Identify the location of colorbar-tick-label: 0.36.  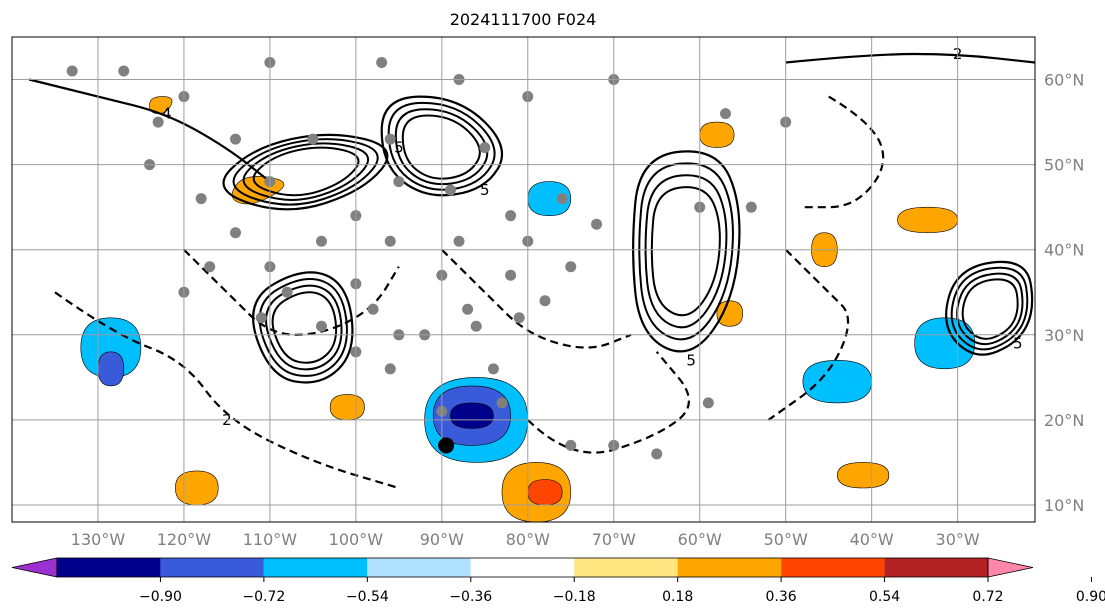
(781, 597).